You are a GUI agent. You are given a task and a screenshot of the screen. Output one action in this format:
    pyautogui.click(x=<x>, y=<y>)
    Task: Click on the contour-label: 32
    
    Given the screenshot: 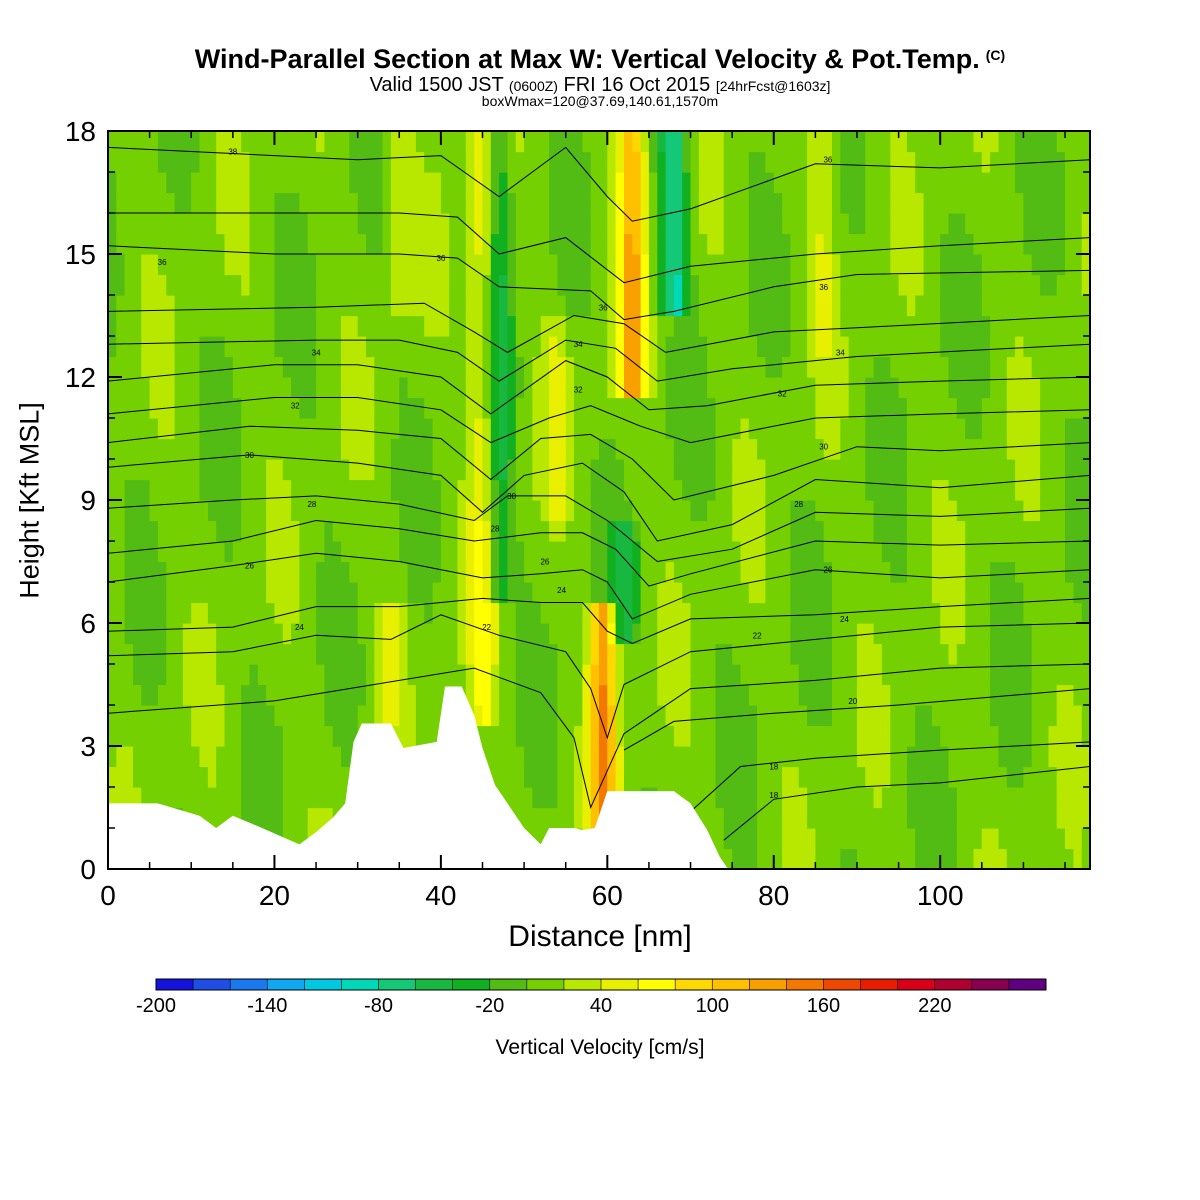 What is the action you would take?
    pyautogui.click(x=295, y=406)
    